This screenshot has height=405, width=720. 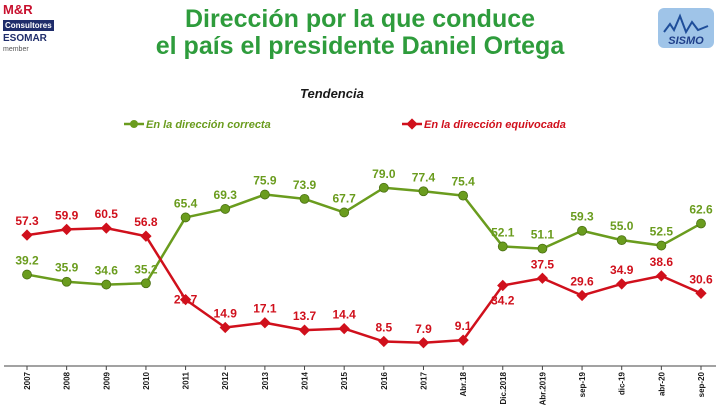 I want to click on logo-consultores: Consultores, so click(x=28, y=25).